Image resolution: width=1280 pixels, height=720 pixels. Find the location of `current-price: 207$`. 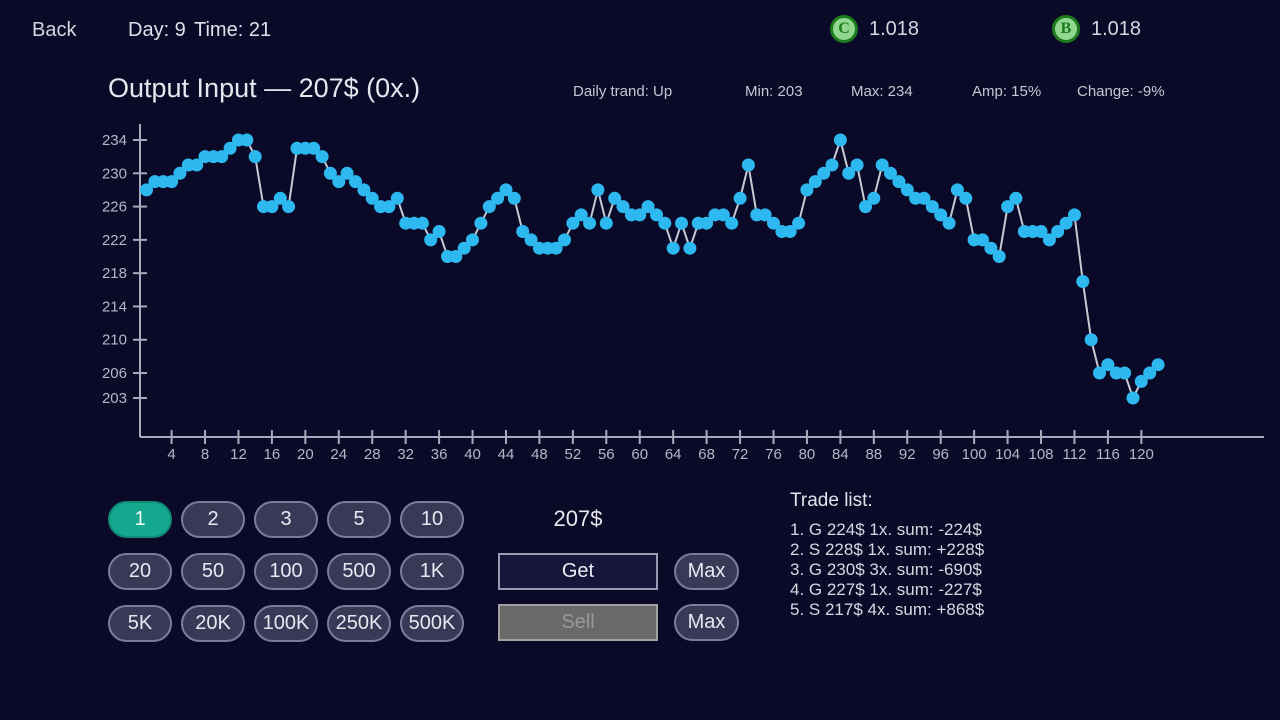

current-price: 207$ is located at coordinates (578, 518).